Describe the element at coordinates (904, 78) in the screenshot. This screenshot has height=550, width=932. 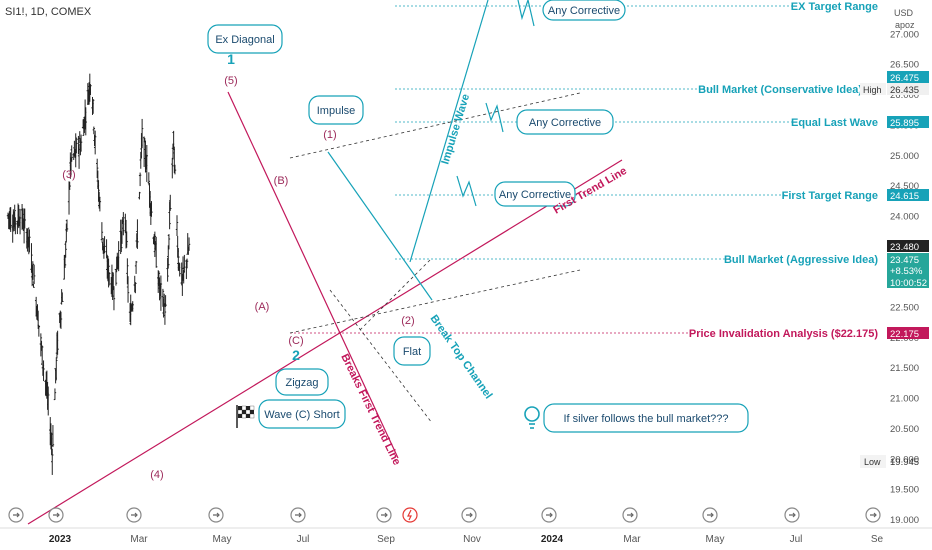
I see `price-badge-text: 26.475` at that location.